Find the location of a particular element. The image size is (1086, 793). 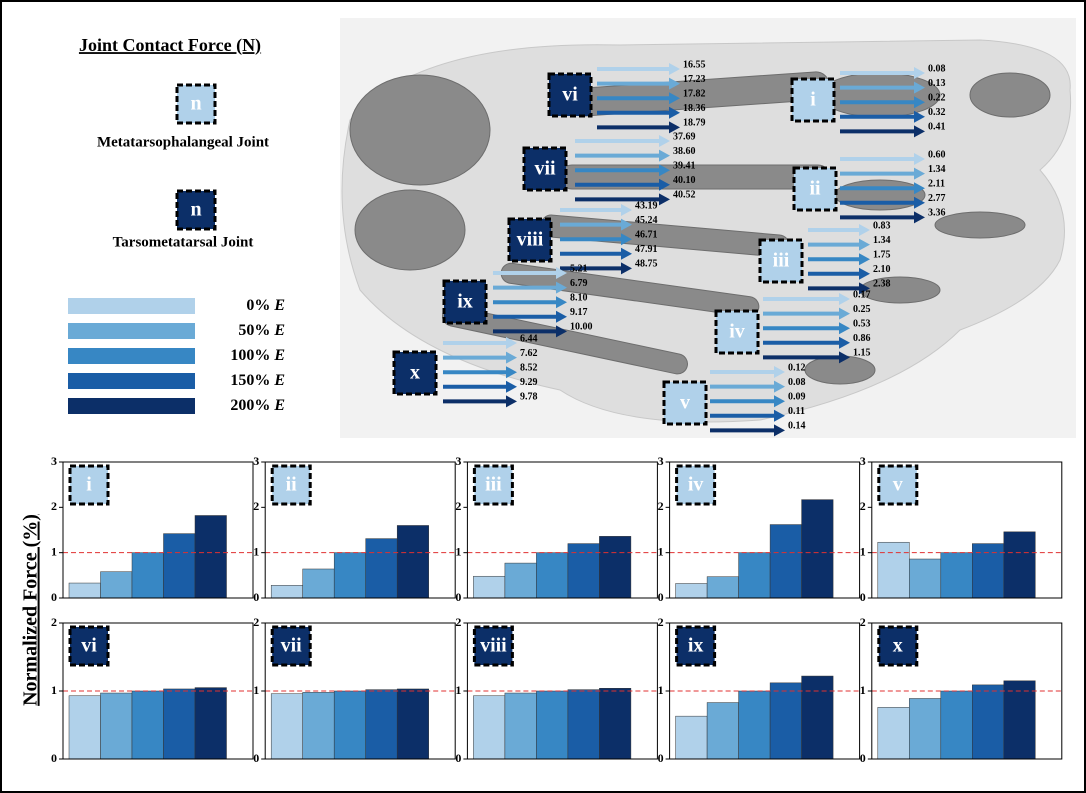

joint-label: n is located at coordinates (195, 104).